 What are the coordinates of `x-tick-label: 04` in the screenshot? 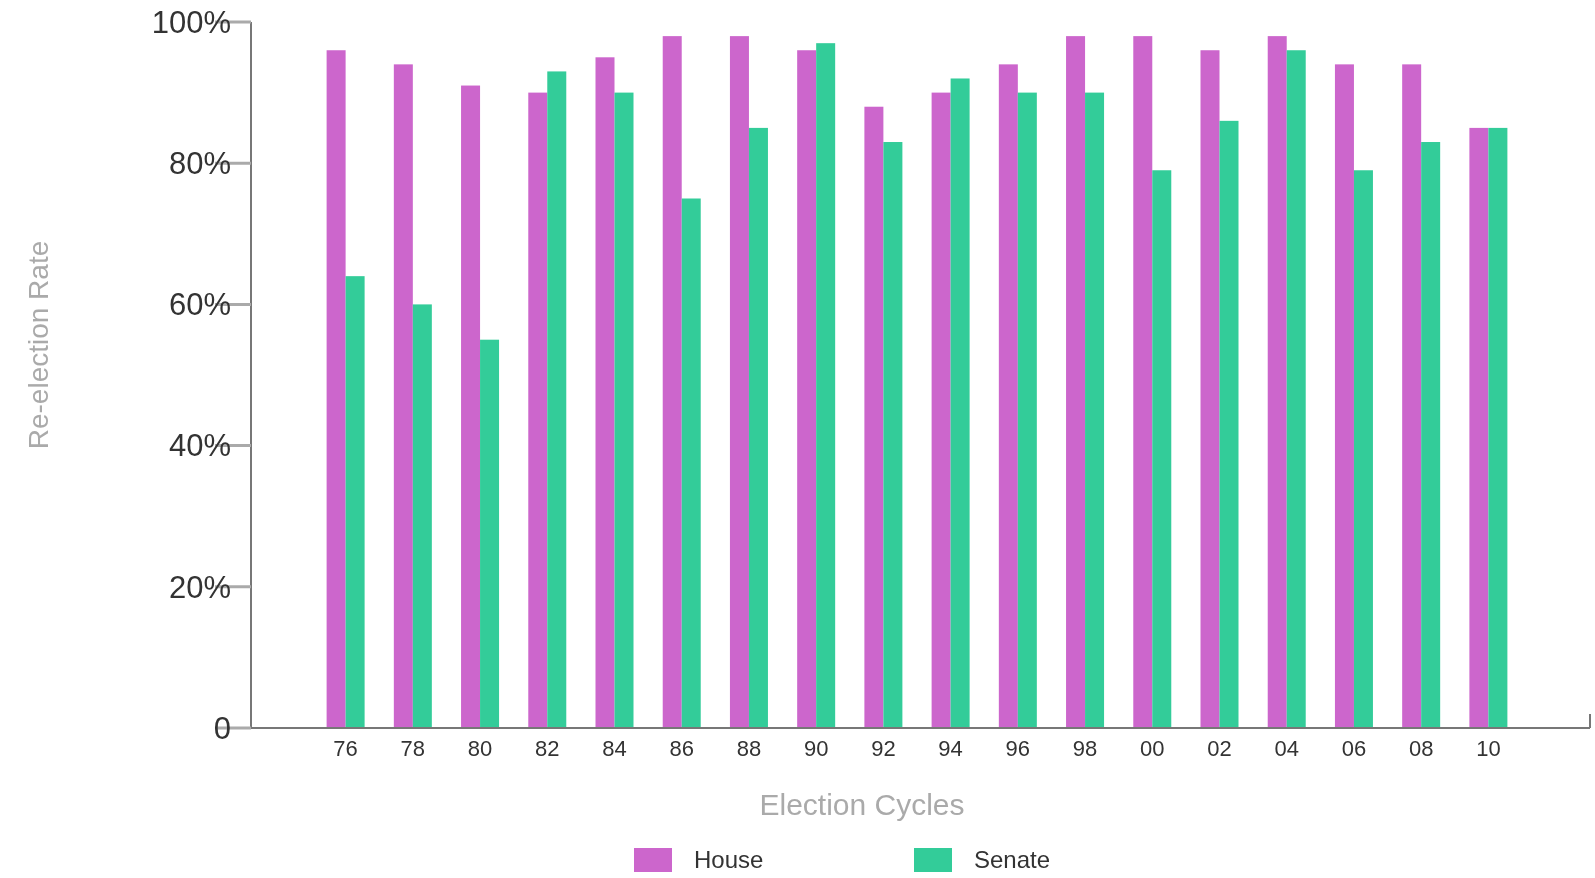 It's located at (1286, 748).